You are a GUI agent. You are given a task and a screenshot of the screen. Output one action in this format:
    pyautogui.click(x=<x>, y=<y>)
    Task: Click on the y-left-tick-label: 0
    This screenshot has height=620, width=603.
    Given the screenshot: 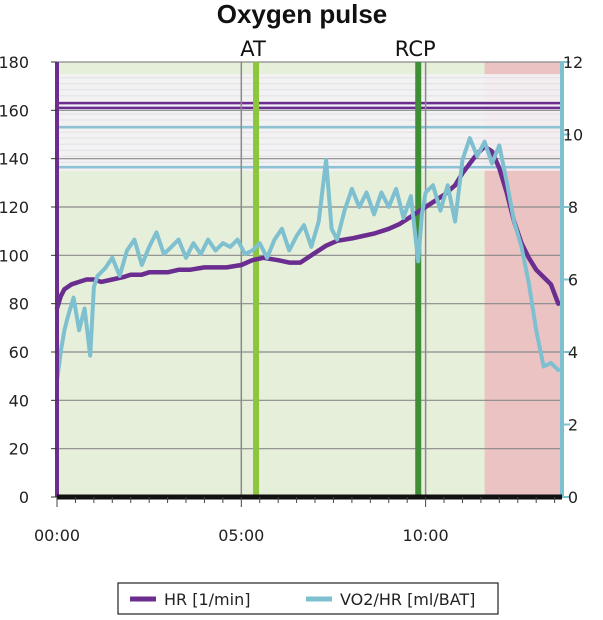 What is the action you would take?
    pyautogui.click(x=24, y=497)
    